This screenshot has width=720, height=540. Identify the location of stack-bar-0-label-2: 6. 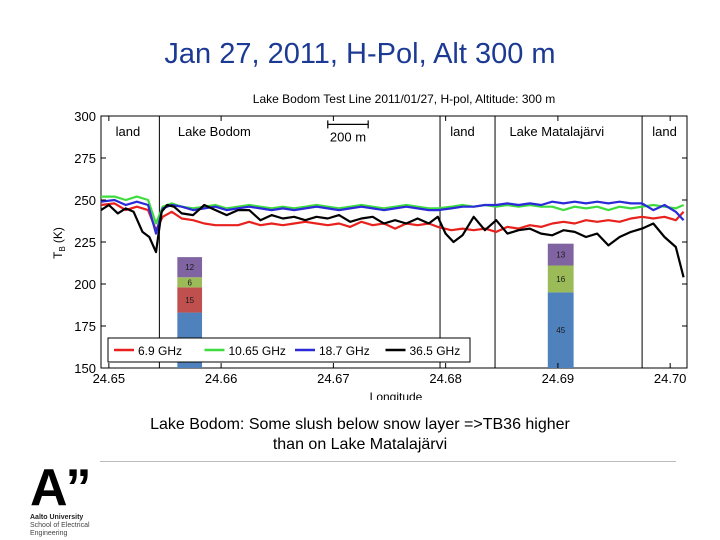
(189, 282).